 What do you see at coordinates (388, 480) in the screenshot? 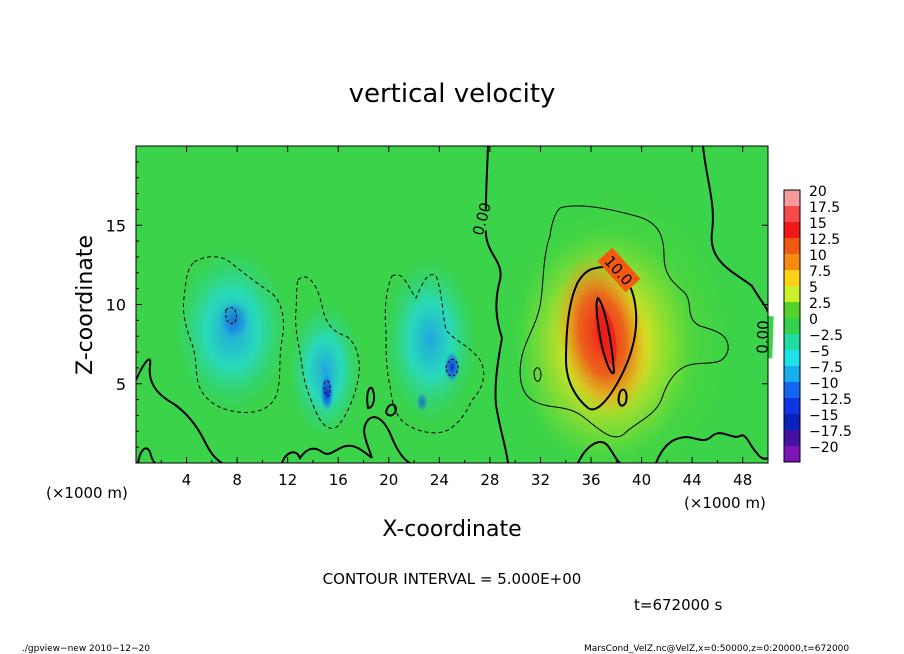
I see `x-tick-label: 20` at bounding box center [388, 480].